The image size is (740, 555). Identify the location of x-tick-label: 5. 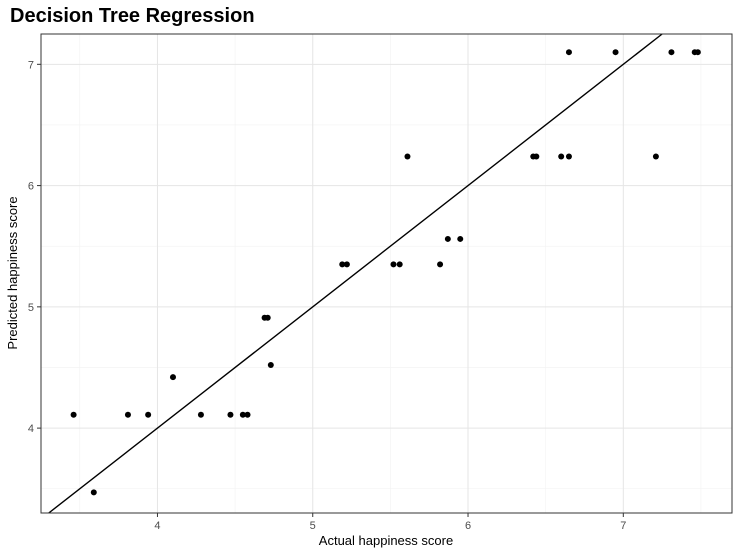
(313, 526).